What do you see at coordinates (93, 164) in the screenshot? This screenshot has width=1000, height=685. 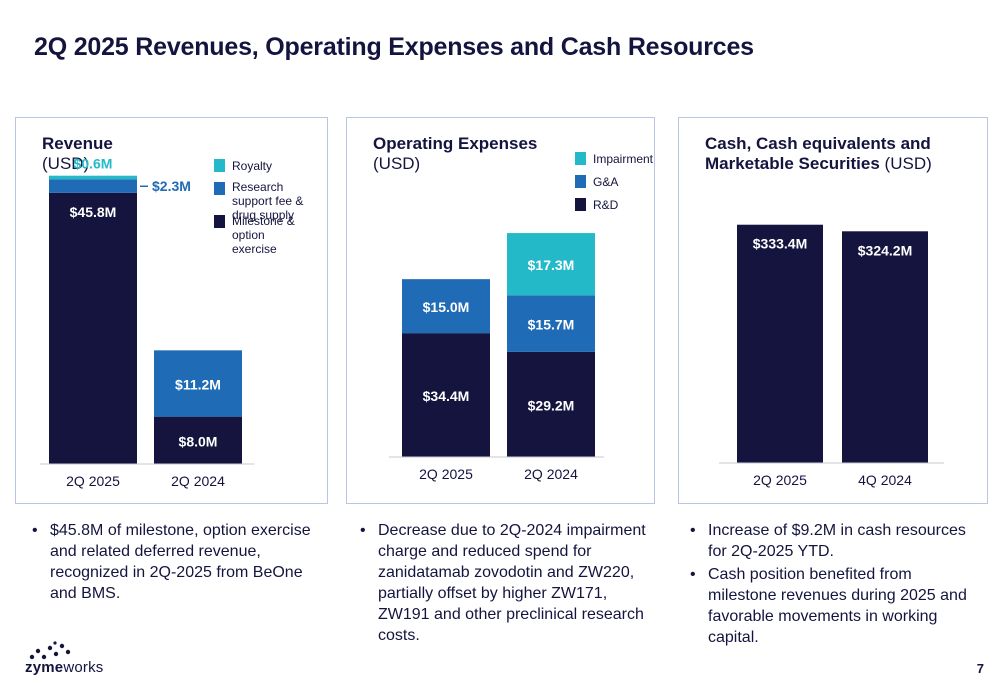 I see `data-label-2q-2025-series-2: $0.6M` at bounding box center [93, 164].